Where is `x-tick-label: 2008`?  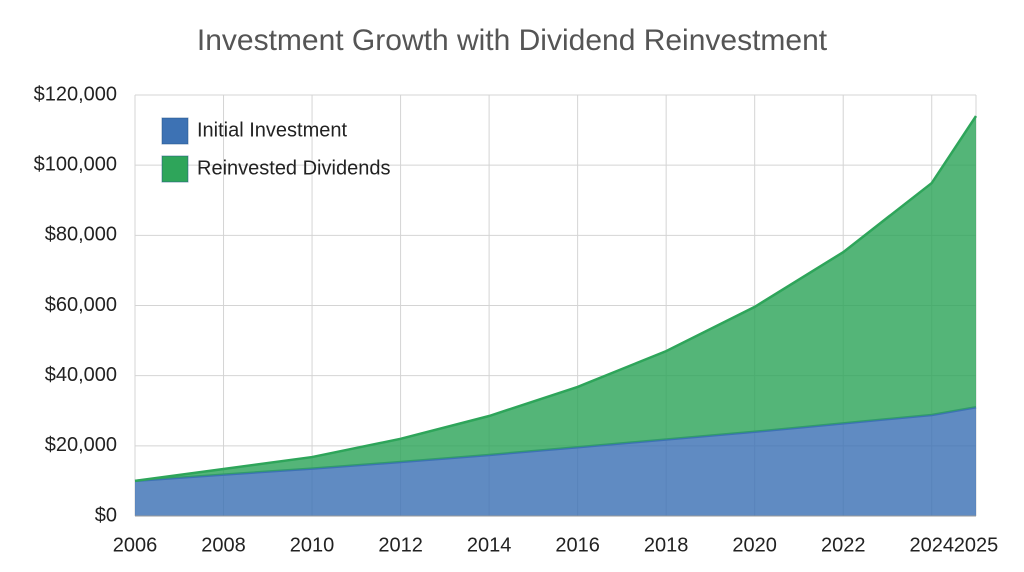
x-tick-label: 2008 is located at coordinates (223, 545).